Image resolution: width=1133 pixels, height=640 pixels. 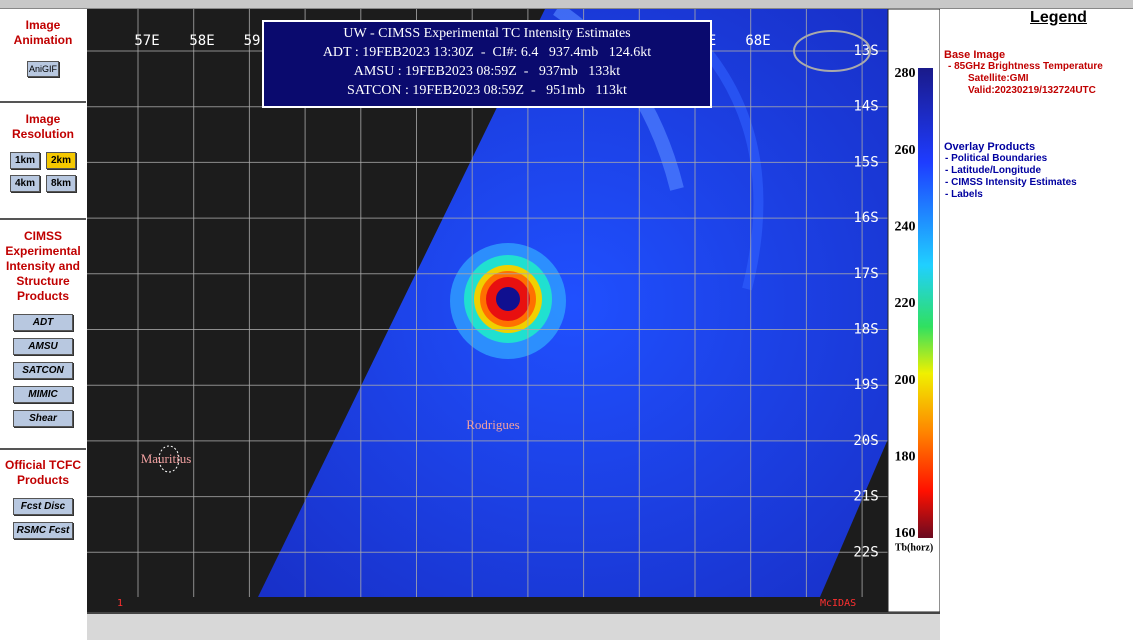 What do you see at coordinates (1011, 182) in the screenshot?
I see `legend-item: - CIMSS Intensity Estimates` at bounding box center [1011, 182].